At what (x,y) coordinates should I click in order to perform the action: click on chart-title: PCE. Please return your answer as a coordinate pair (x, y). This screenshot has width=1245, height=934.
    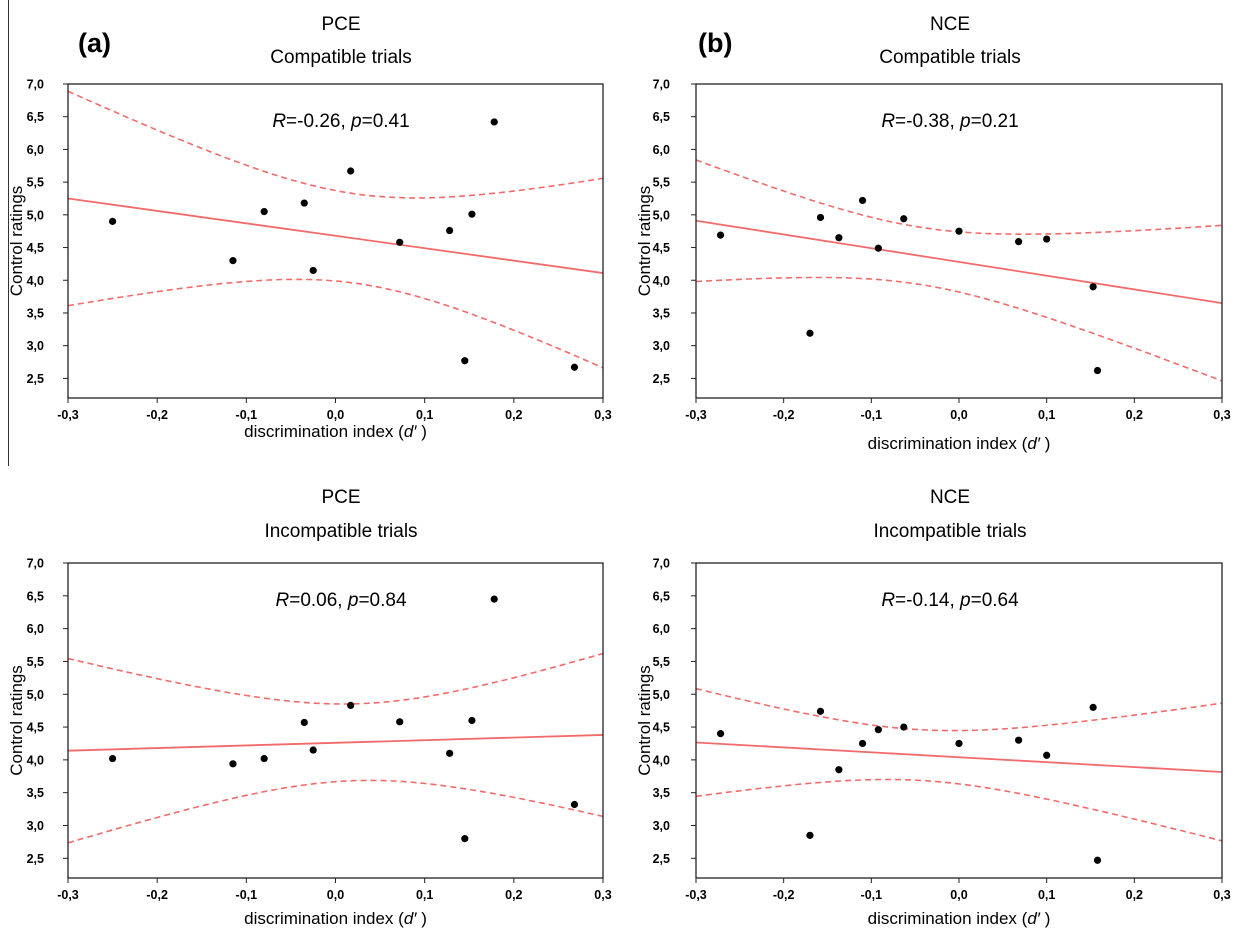
    Looking at the image, I should click on (340, 24).